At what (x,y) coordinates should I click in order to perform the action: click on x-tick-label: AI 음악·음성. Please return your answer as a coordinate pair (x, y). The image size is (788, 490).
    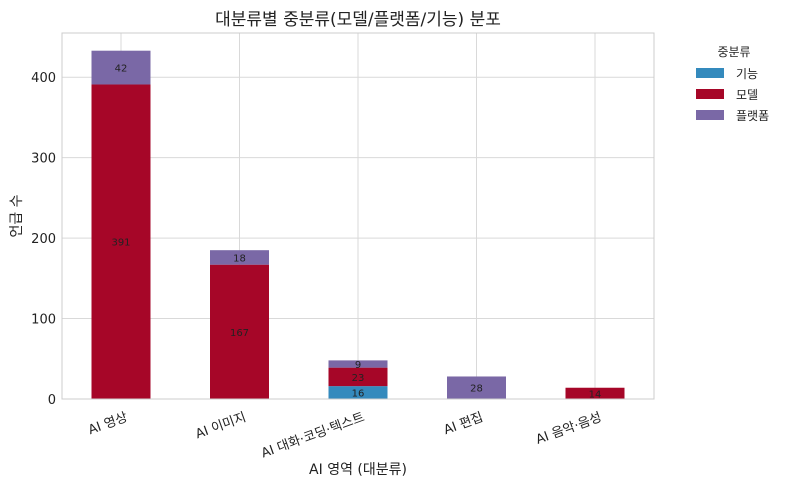
    Looking at the image, I should click on (569, 429).